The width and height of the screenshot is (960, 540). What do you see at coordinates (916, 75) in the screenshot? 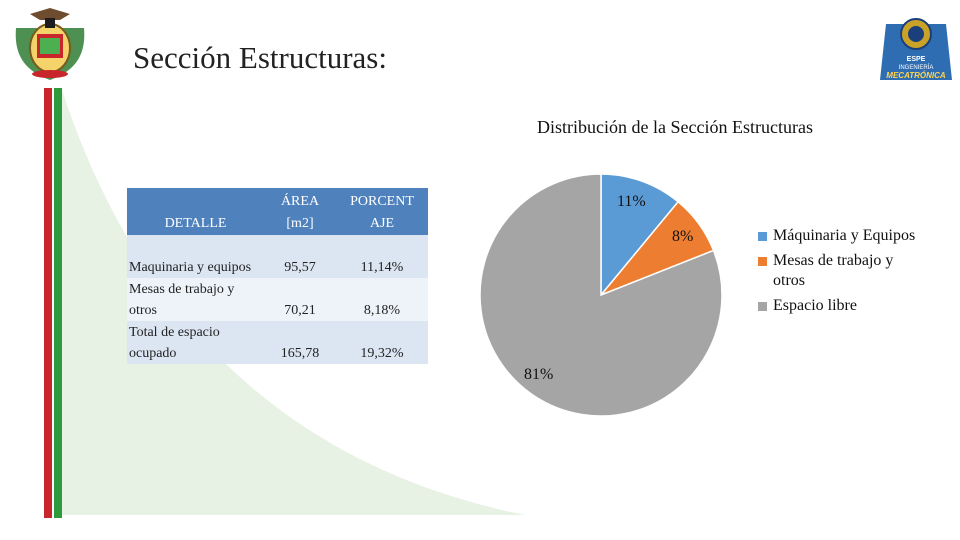
I see `espe-logo-line3: MECATRÓNICA` at bounding box center [916, 75].